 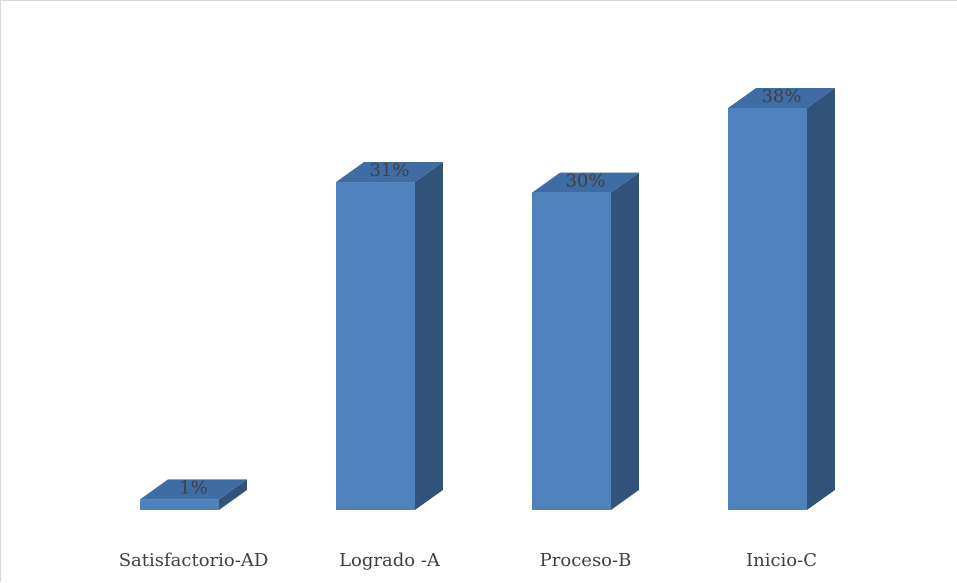 I want to click on bar-front-proceso-b, so click(x=571, y=351).